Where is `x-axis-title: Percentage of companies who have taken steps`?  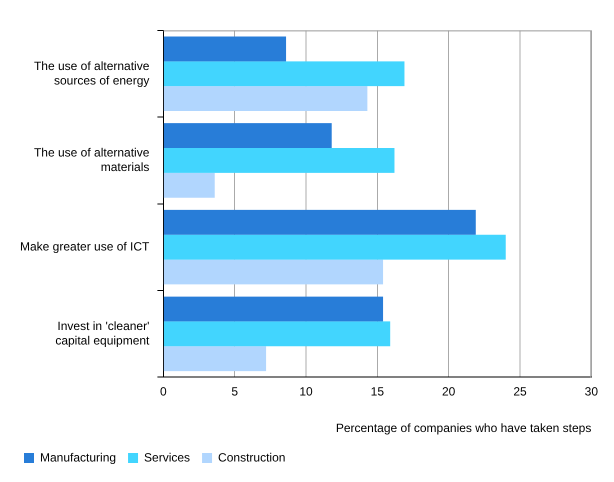 x-axis-title: Percentage of companies who have taken steps is located at coordinates (464, 428).